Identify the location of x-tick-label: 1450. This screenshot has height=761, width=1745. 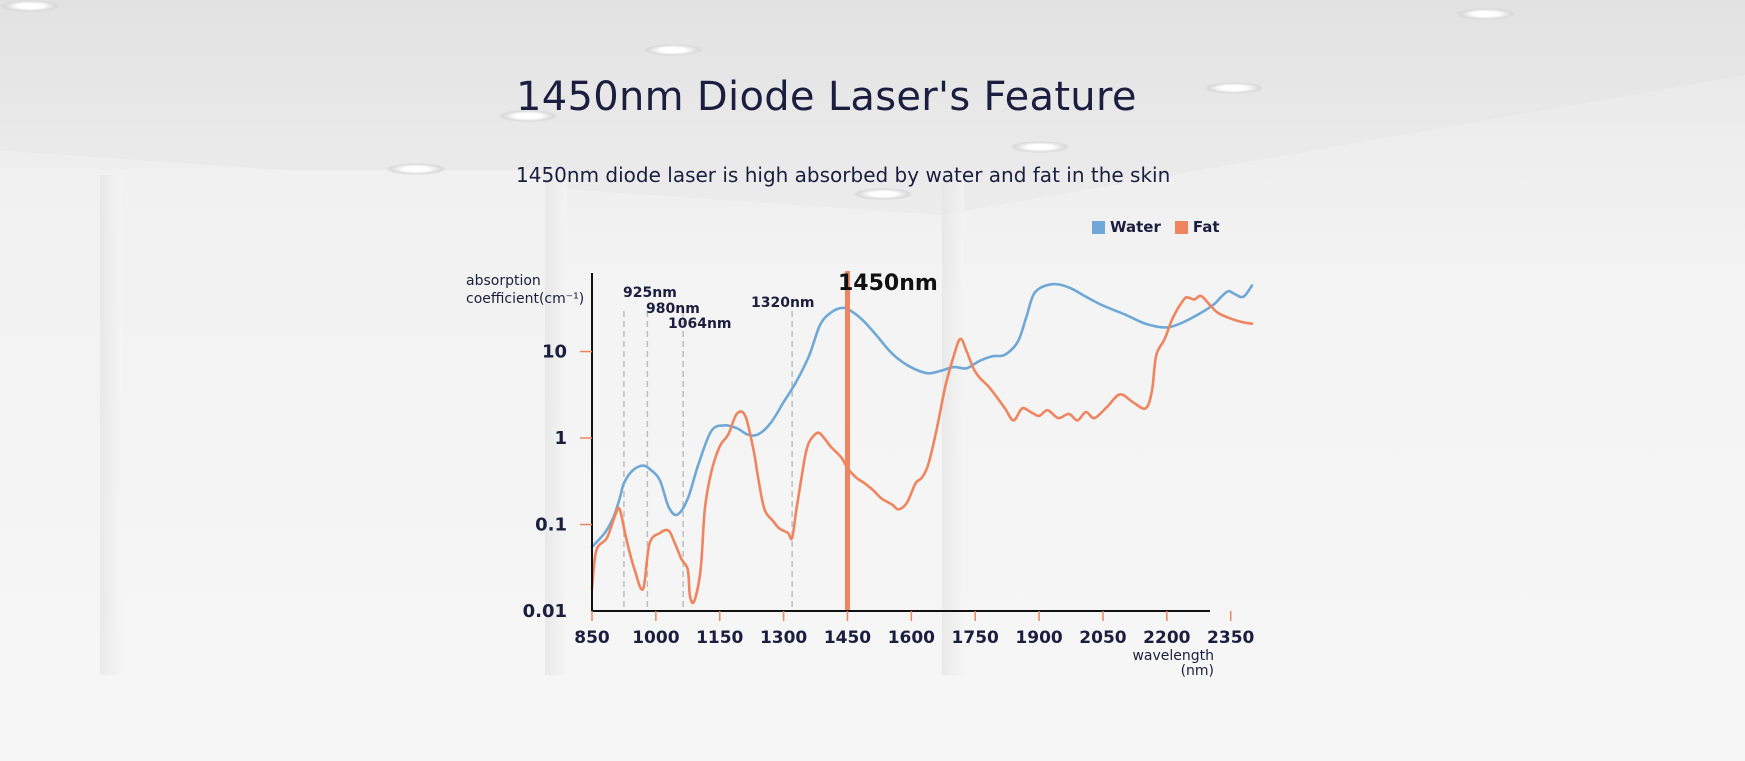
(847, 638).